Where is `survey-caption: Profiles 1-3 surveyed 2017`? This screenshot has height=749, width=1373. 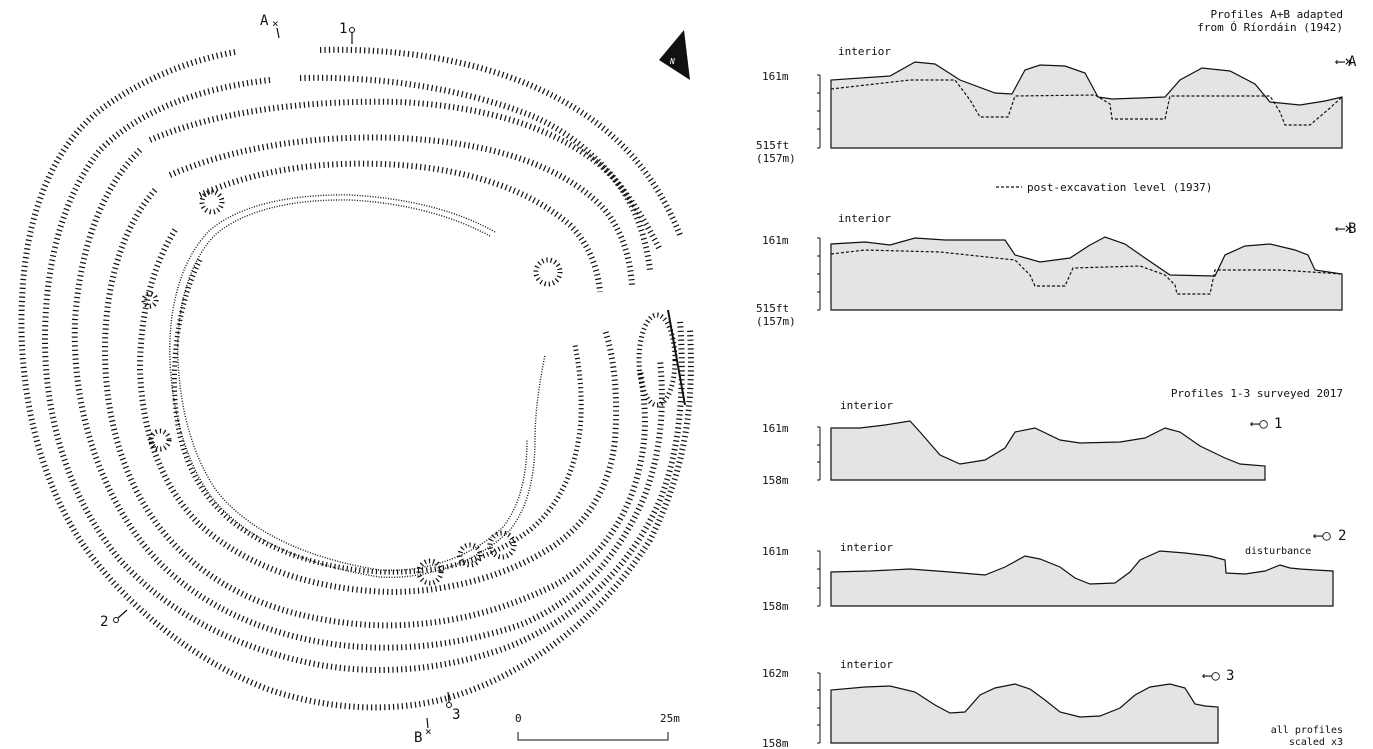
survey-caption: Profiles 1-3 surveyed 2017 is located at coordinates (1257, 393).